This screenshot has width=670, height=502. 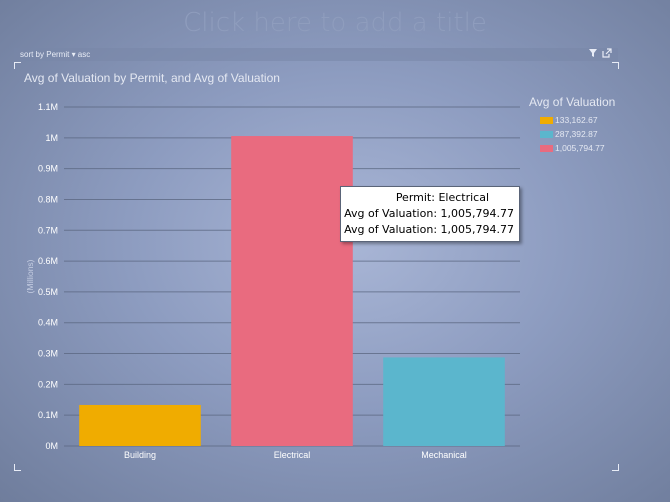 What do you see at coordinates (442, 197) in the screenshot?
I see `tooltip-permit: Permit: Electrical` at bounding box center [442, 197].